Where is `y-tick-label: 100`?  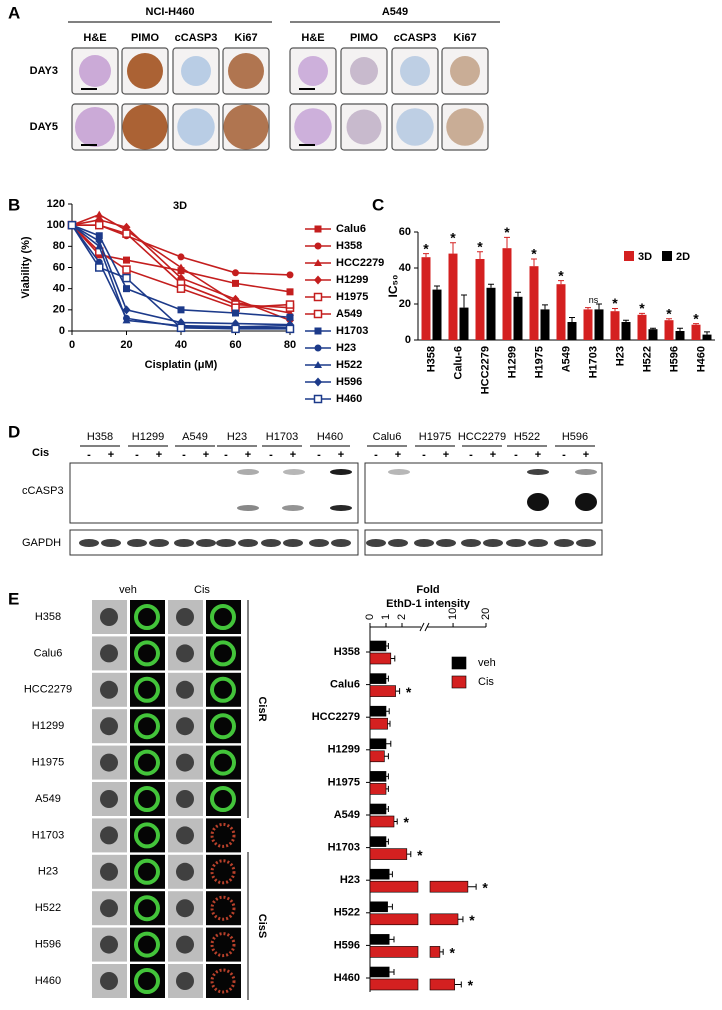 y-tick-label: 100 is located at coordinates (56, 225).